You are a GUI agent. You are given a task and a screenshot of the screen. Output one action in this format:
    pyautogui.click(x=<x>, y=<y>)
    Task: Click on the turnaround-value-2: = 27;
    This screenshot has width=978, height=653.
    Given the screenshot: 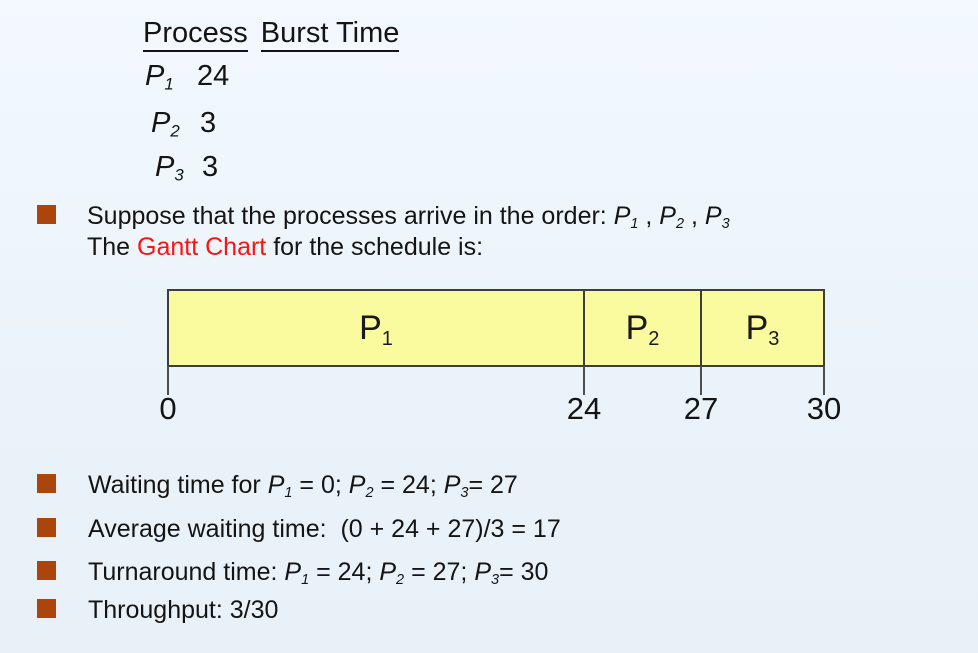 What is the action you would take?
    pyautogui.click(x=439, y=572)
    